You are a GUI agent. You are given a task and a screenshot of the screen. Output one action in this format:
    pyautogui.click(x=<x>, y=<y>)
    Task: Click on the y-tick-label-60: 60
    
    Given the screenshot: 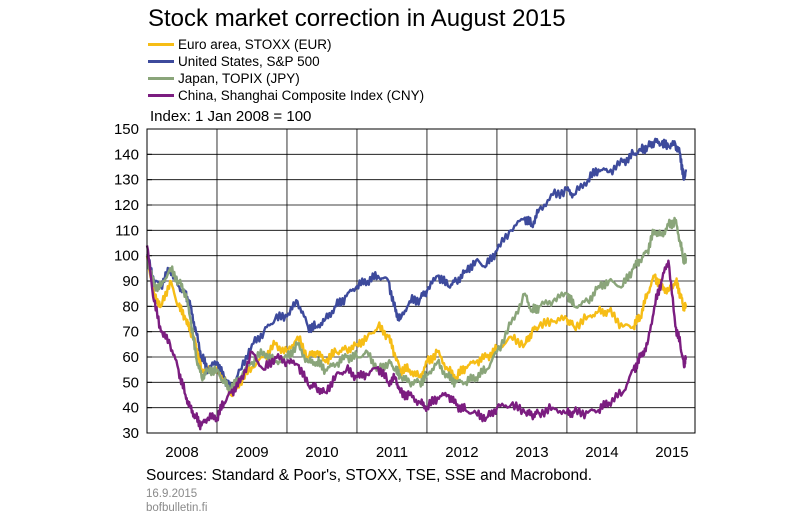 What is the action you would take?
    pyautogui.click(x=130, y=357)
    